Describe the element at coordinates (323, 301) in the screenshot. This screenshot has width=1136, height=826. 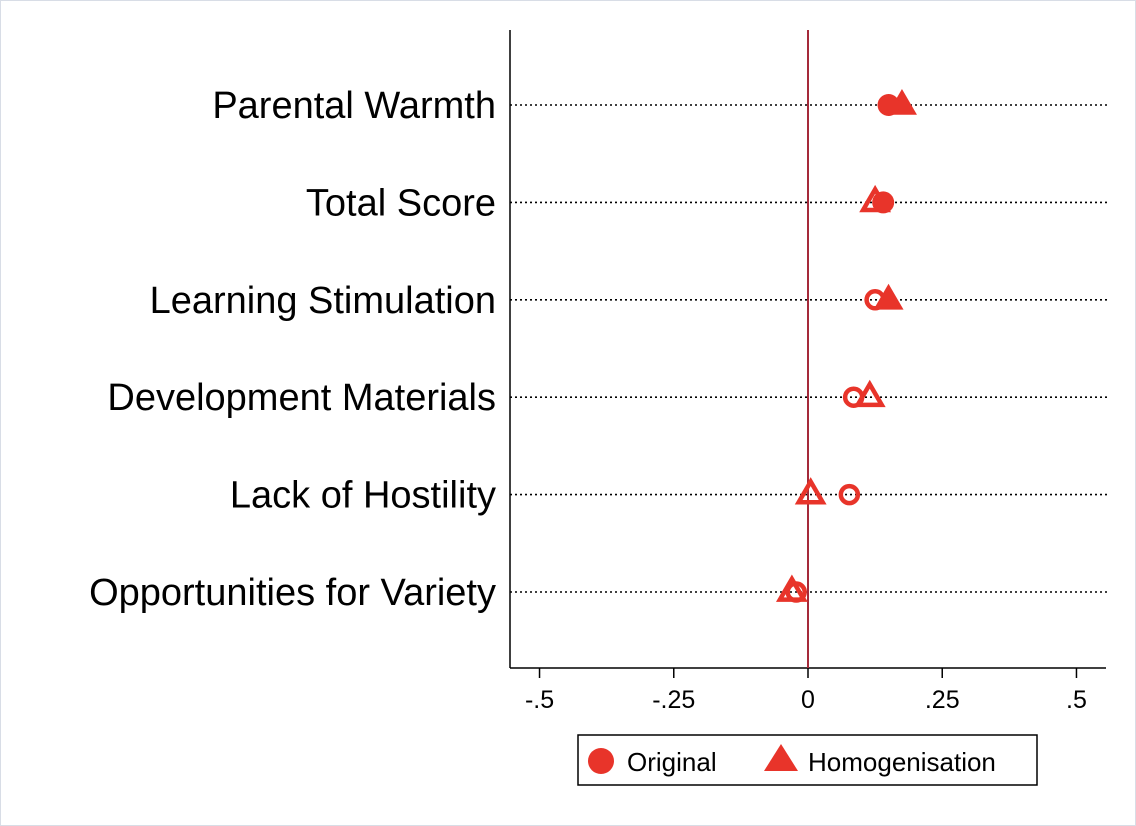
I see `category-label: Learning Stimulation` at that location.